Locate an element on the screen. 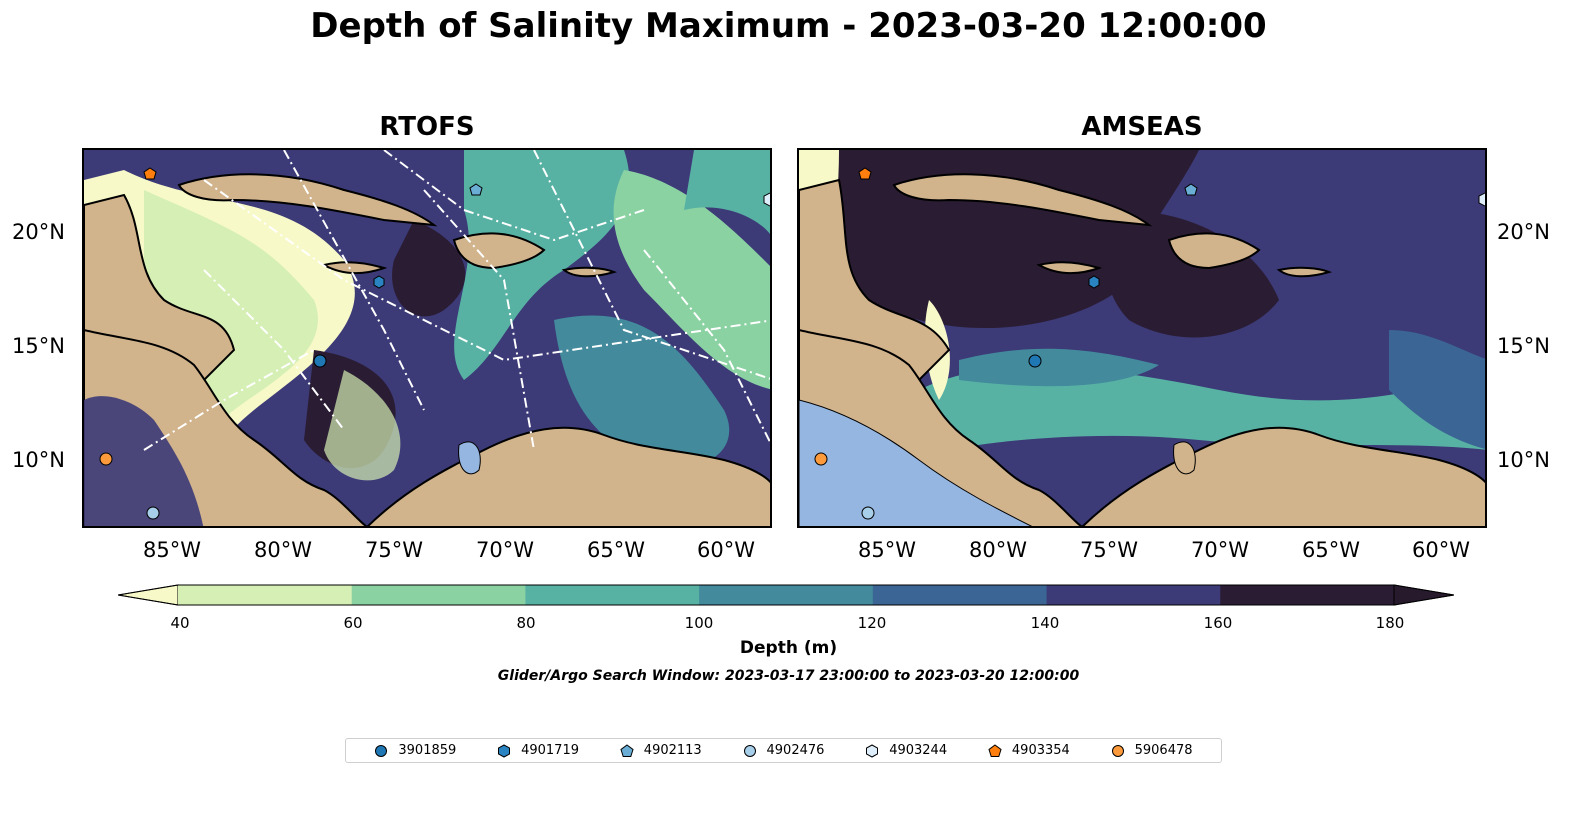  colorbar-tick-100: 100 is located at coordinates (699, 623).